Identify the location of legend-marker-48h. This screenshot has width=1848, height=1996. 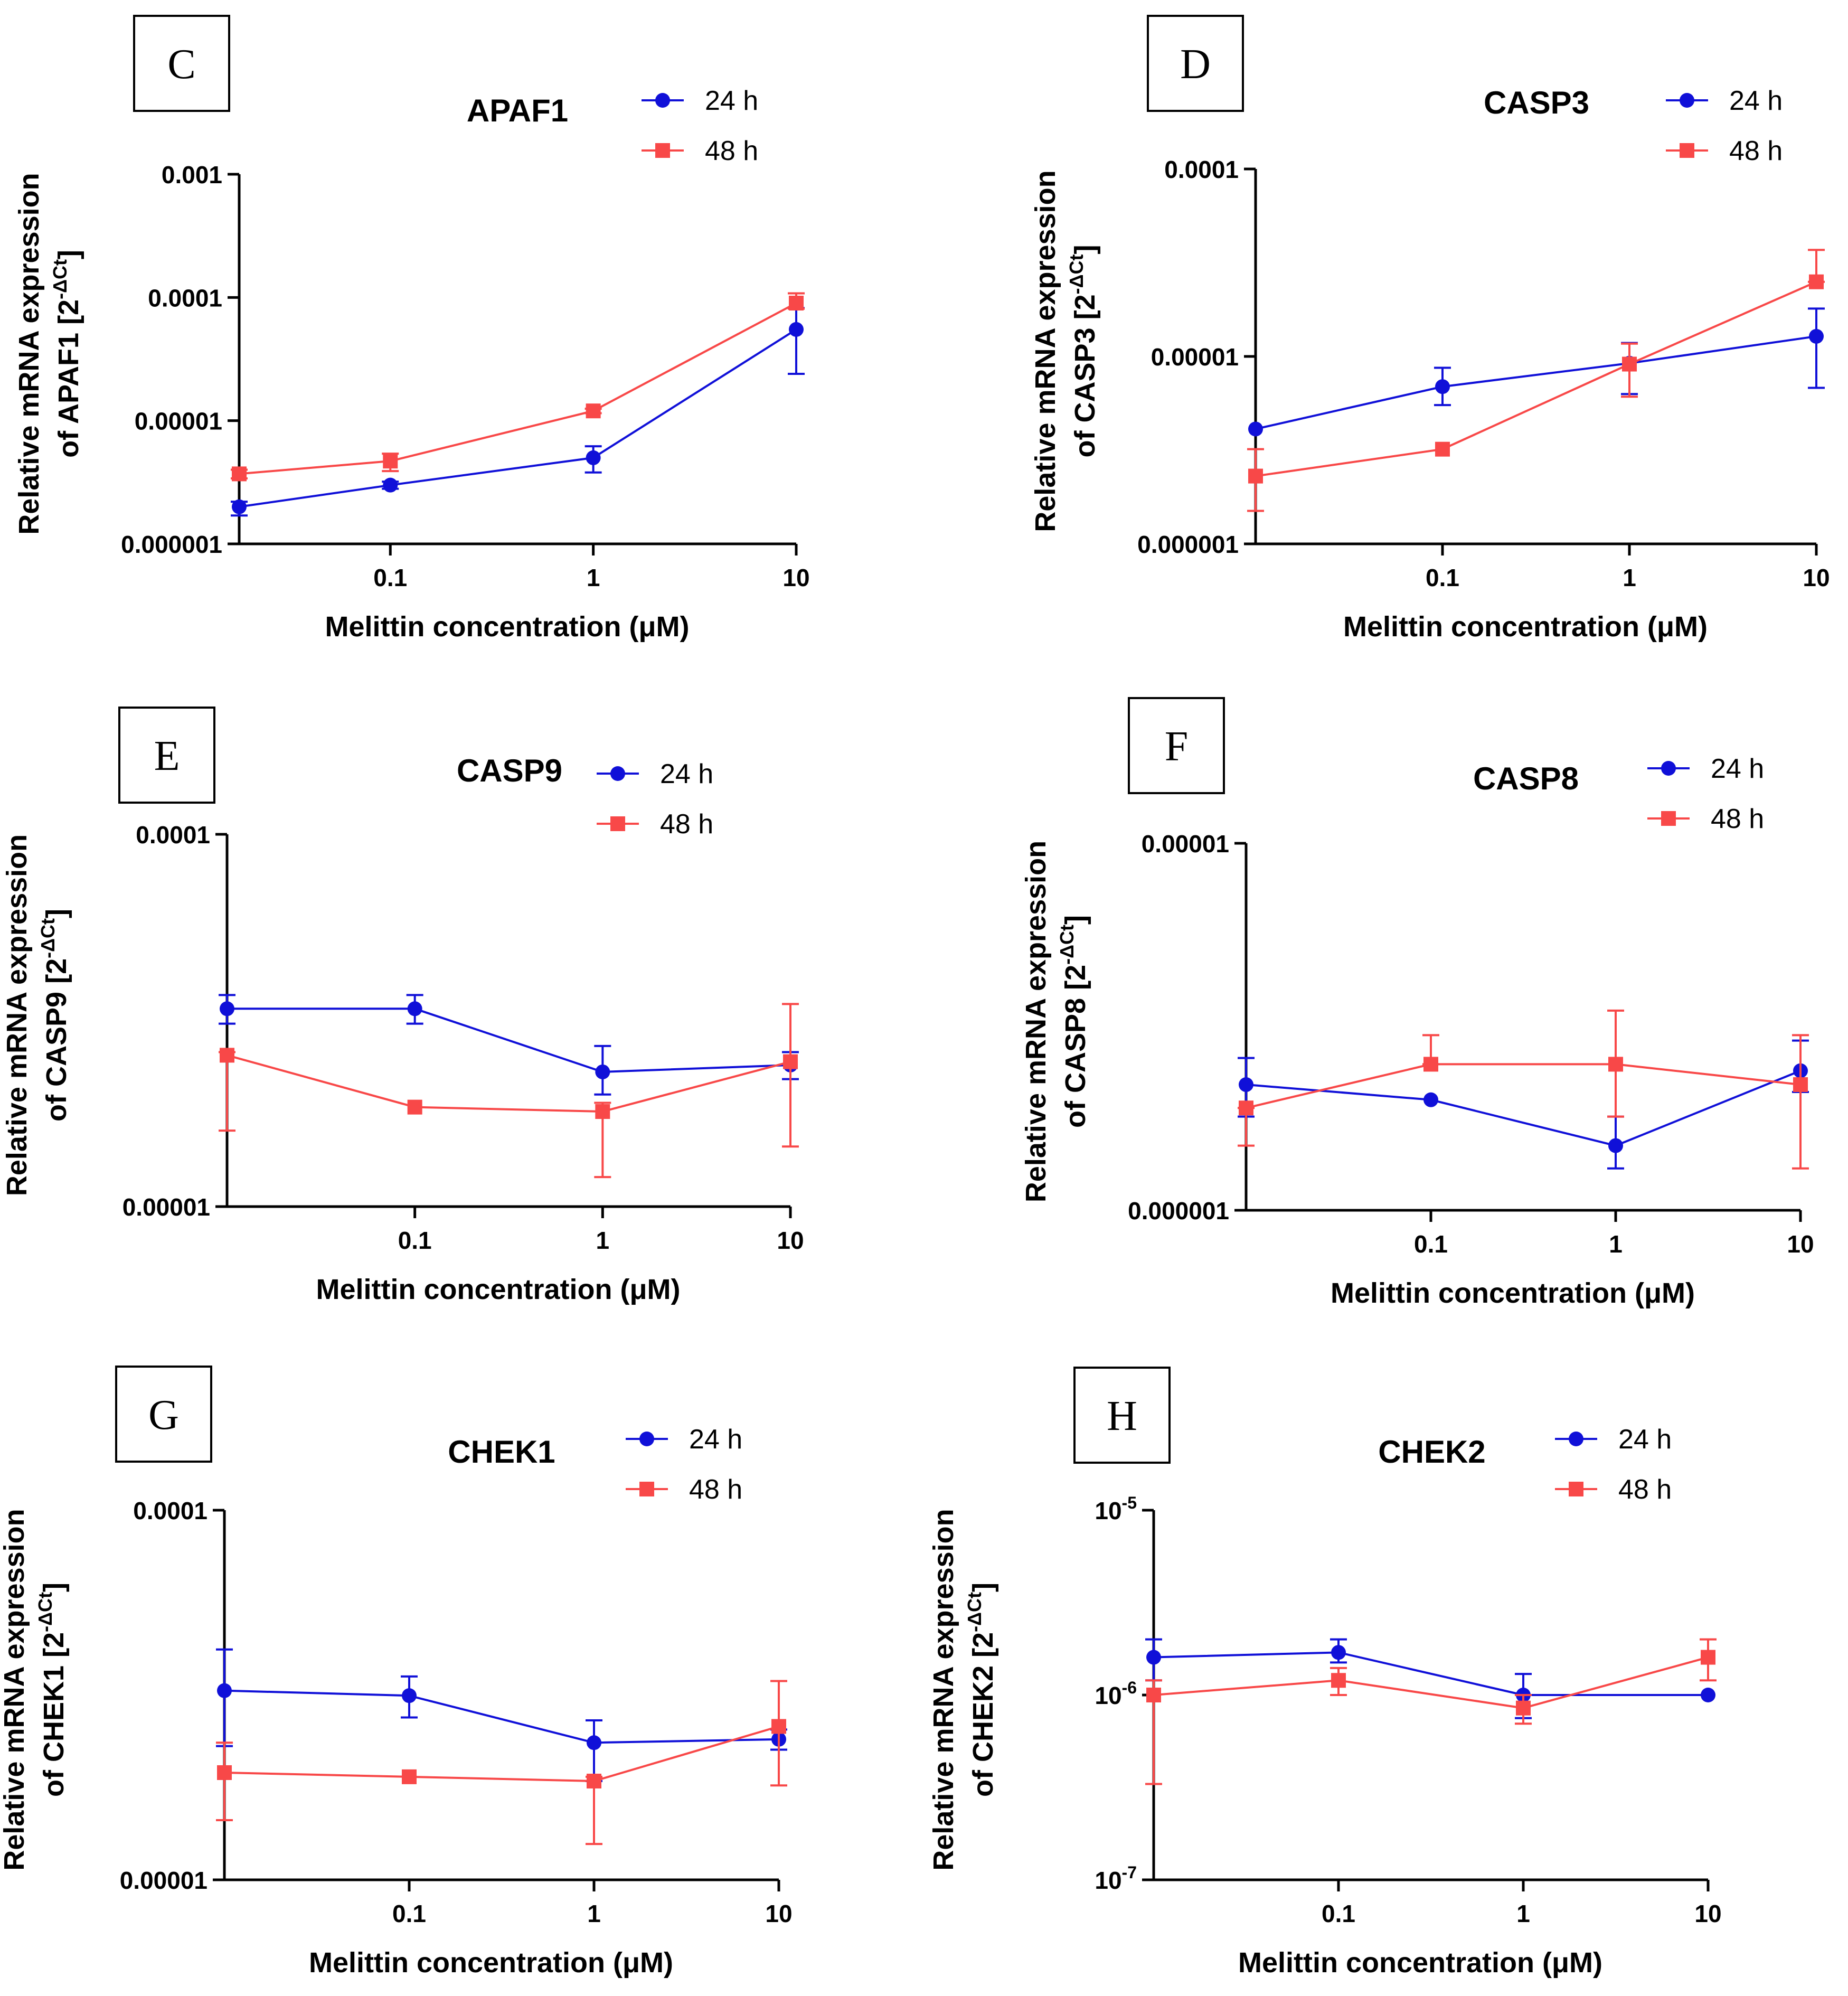
(1669, 819).